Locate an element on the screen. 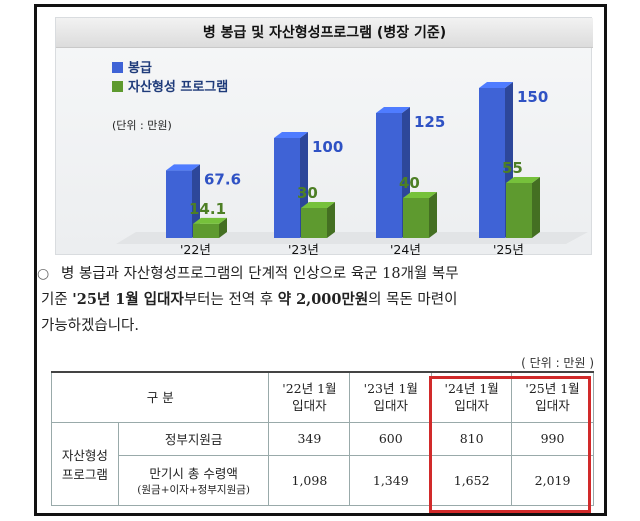 The image size is (640, 521). table-cell: 1,098 is located at coordinates (309, 480).